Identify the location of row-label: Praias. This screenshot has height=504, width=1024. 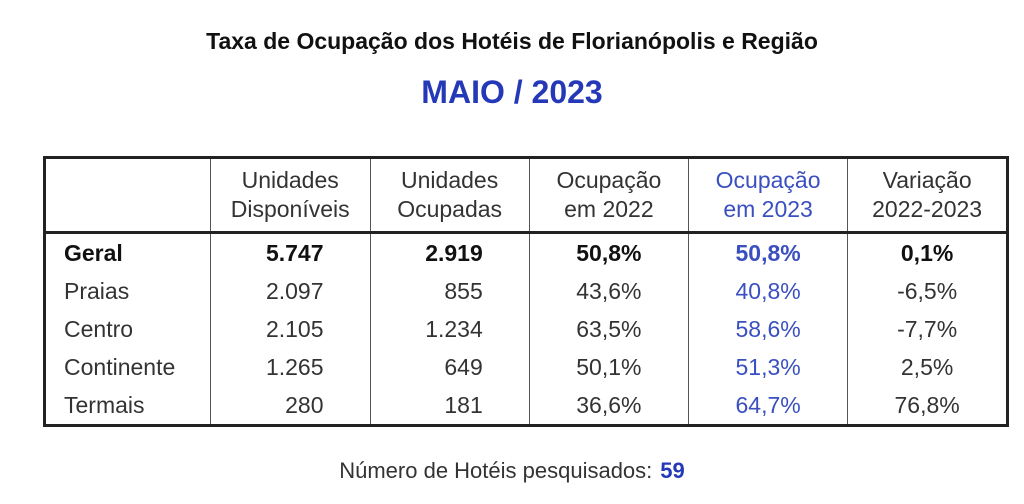
(127, 291).